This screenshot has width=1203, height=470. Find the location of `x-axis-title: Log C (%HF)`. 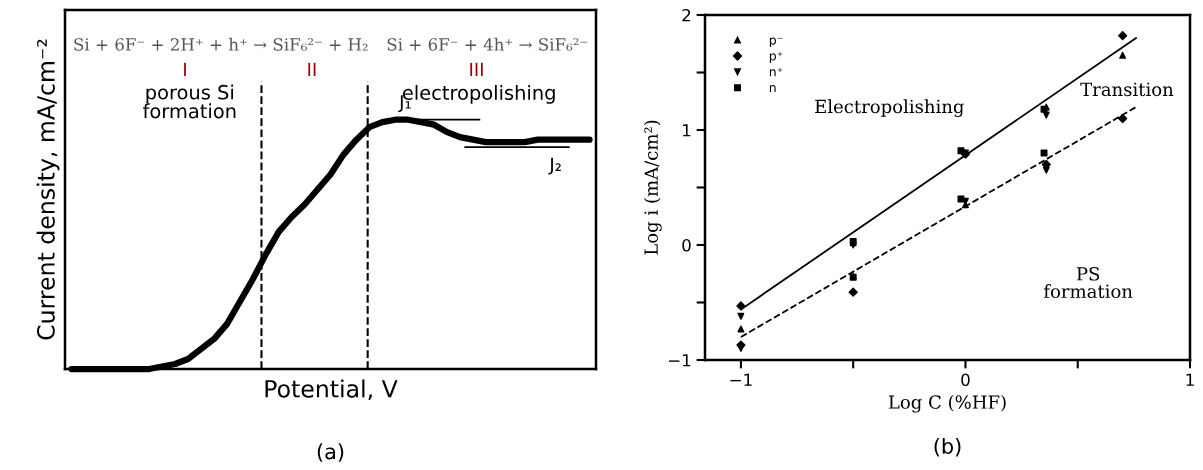

x-axis-title: Log C (%HF) is located at coordinates (947, 403).